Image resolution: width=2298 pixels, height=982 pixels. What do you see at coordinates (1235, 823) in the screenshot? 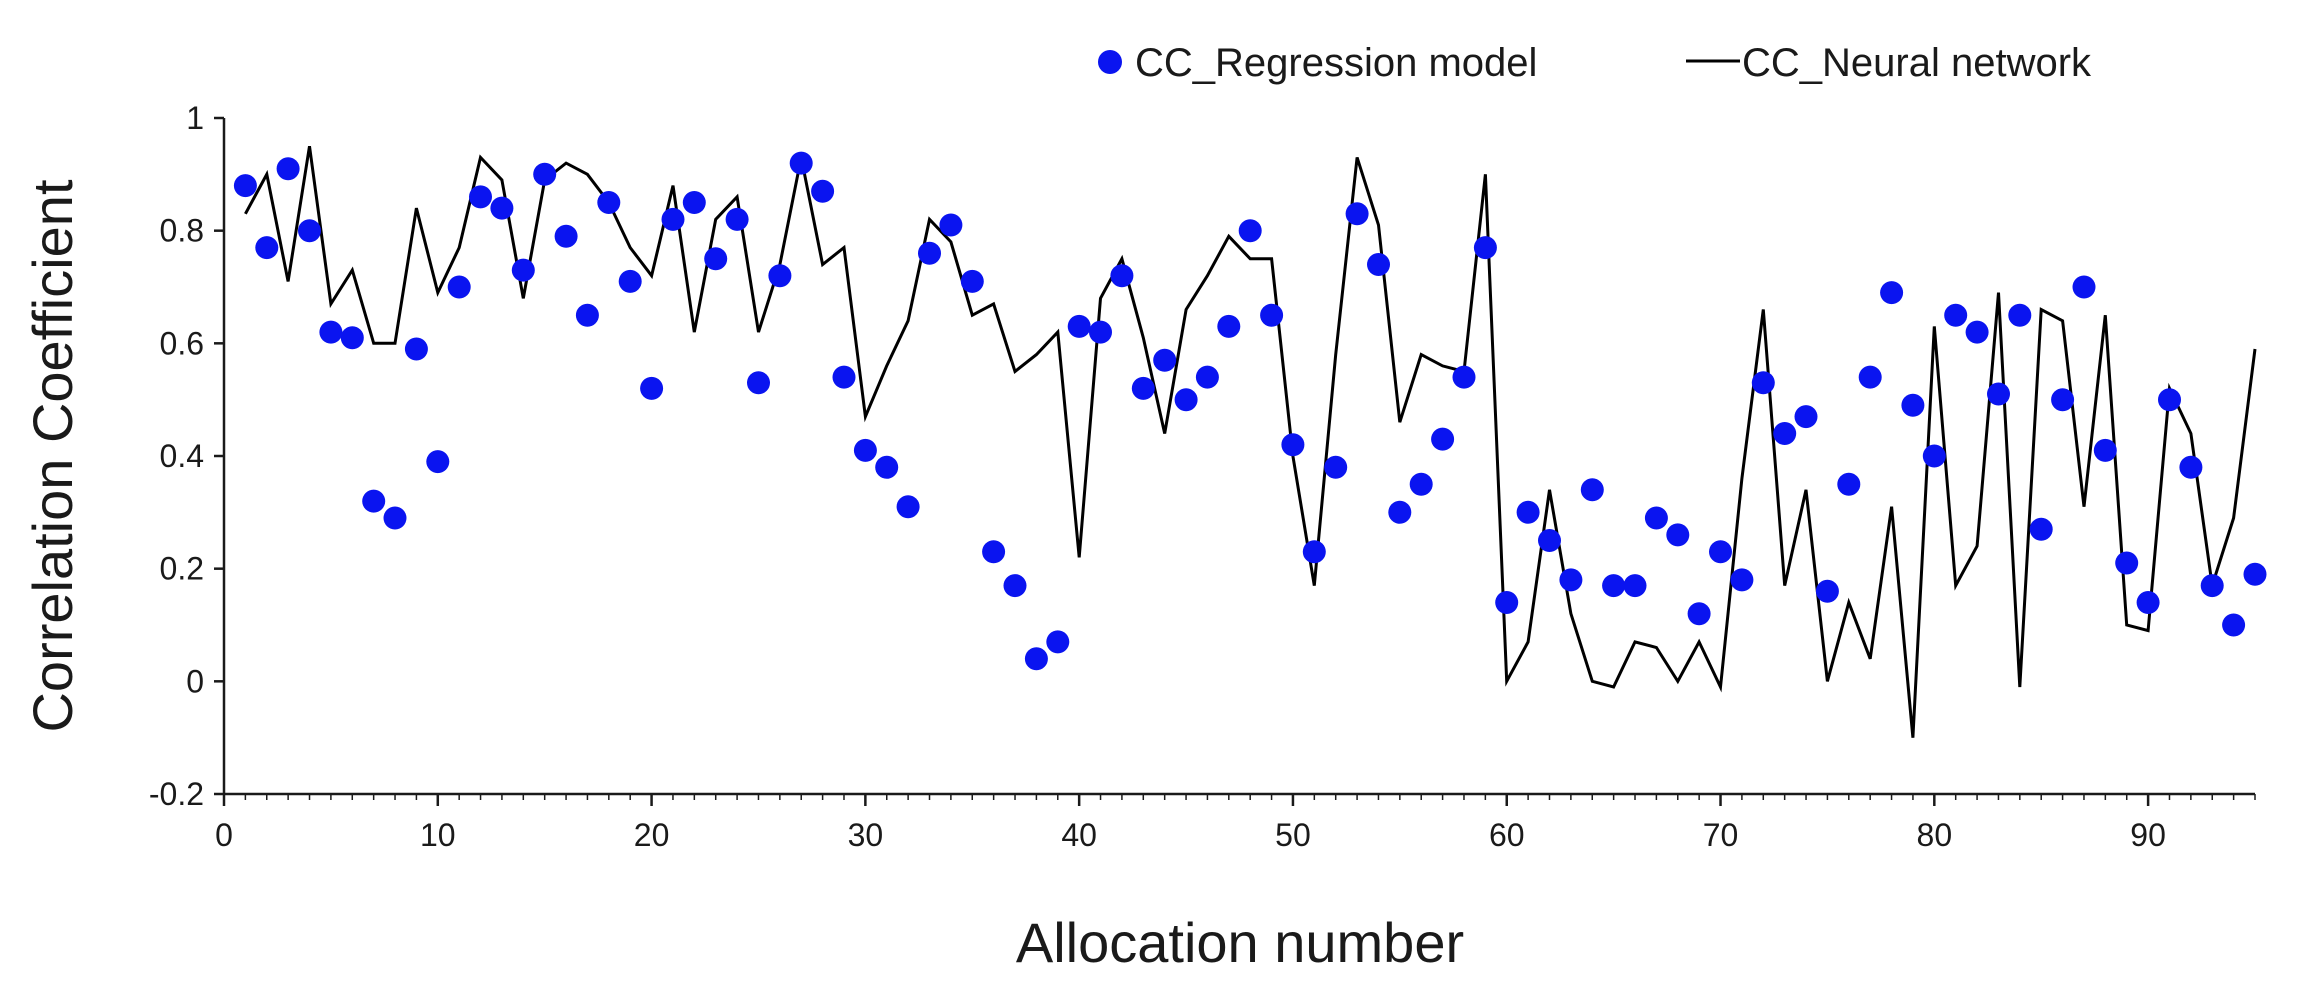
I see `x-ticks: 0 10 20 30 40 50 60 70 80 90` at bounding box center [1235, 823].